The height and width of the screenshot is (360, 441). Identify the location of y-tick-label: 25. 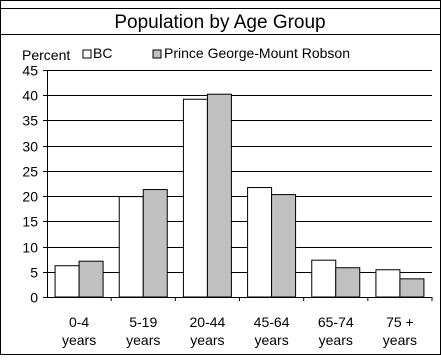
(30, 172).